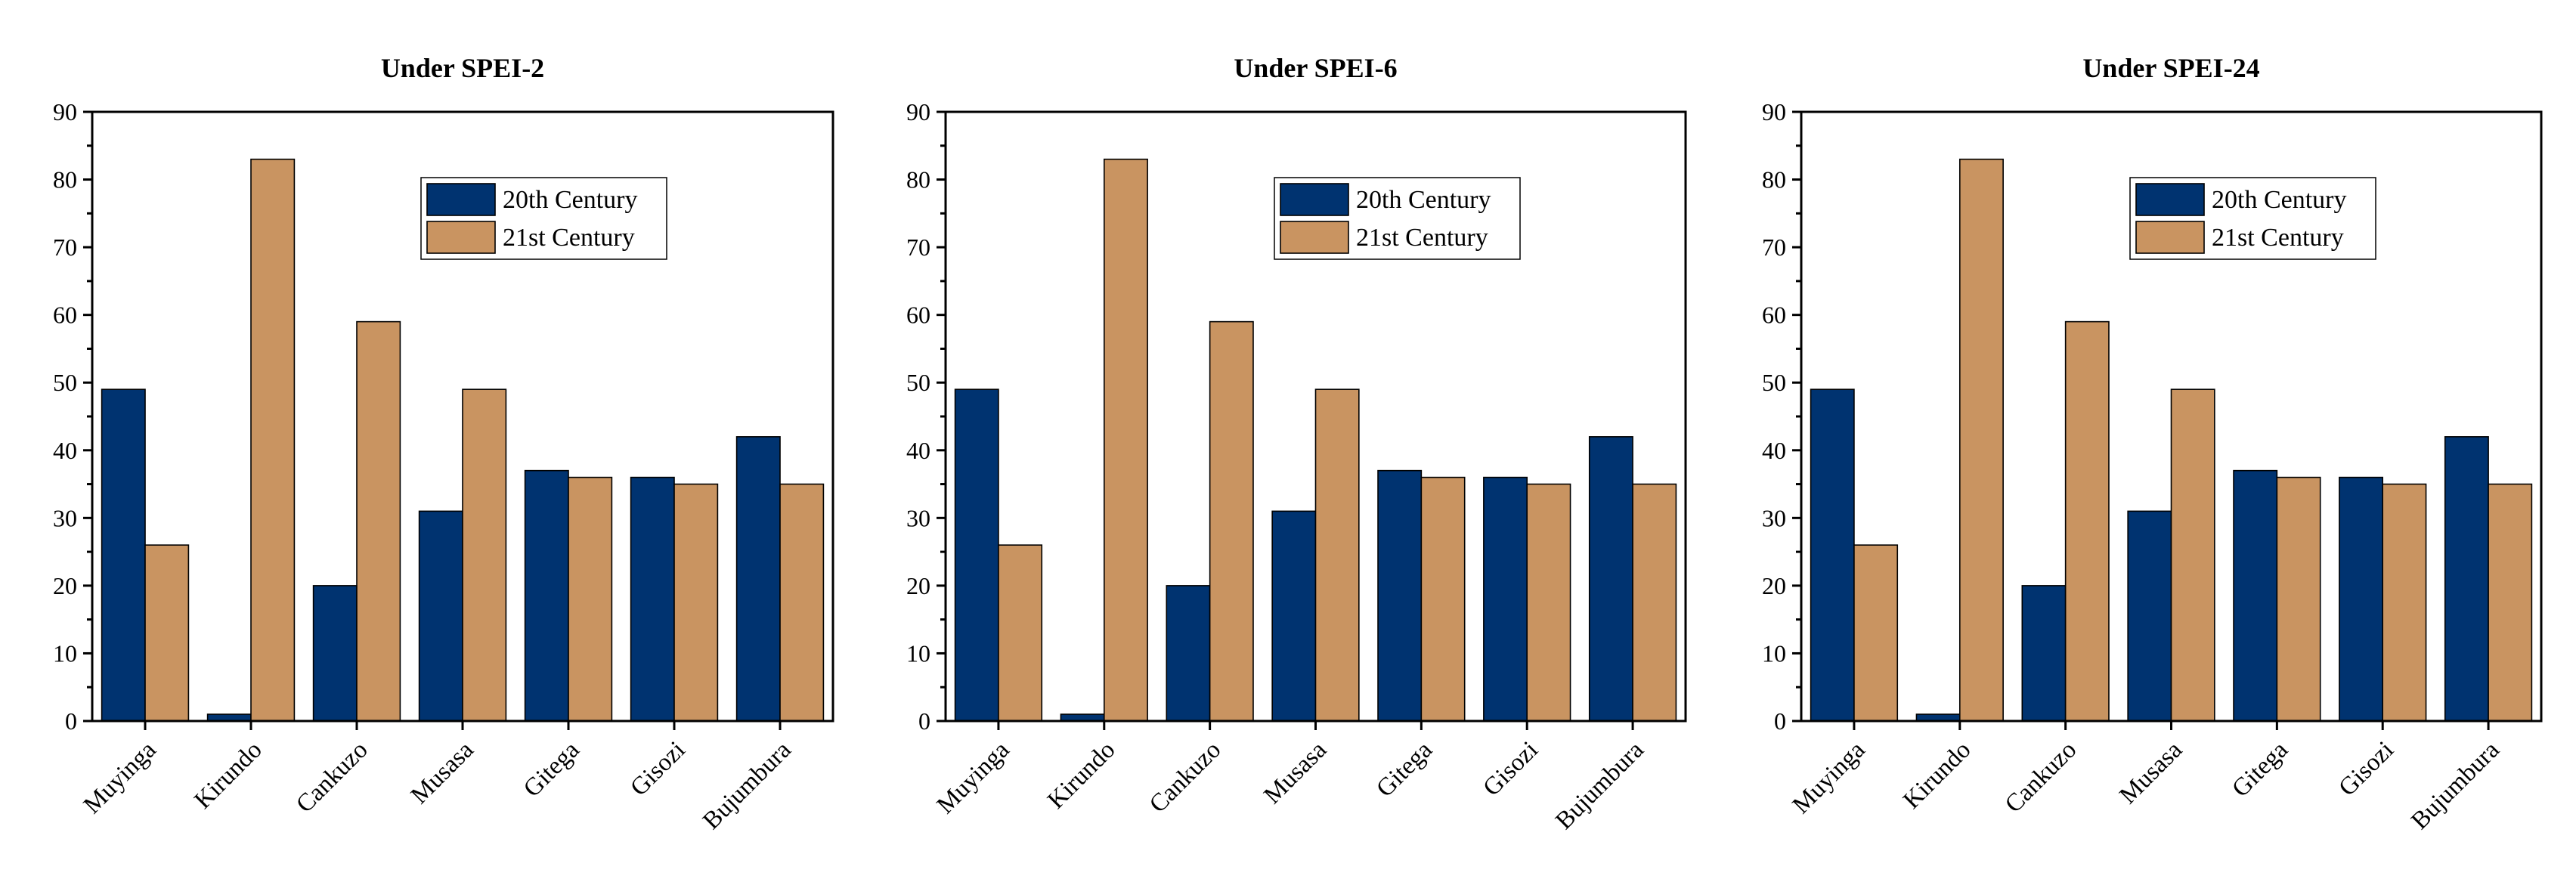 The height and width of the screenshot is (882, 2576). What do you see at coordinates (65, 111) in the screenshot?
I see `y-tick-label: 90` at bounding box center [65, 111].